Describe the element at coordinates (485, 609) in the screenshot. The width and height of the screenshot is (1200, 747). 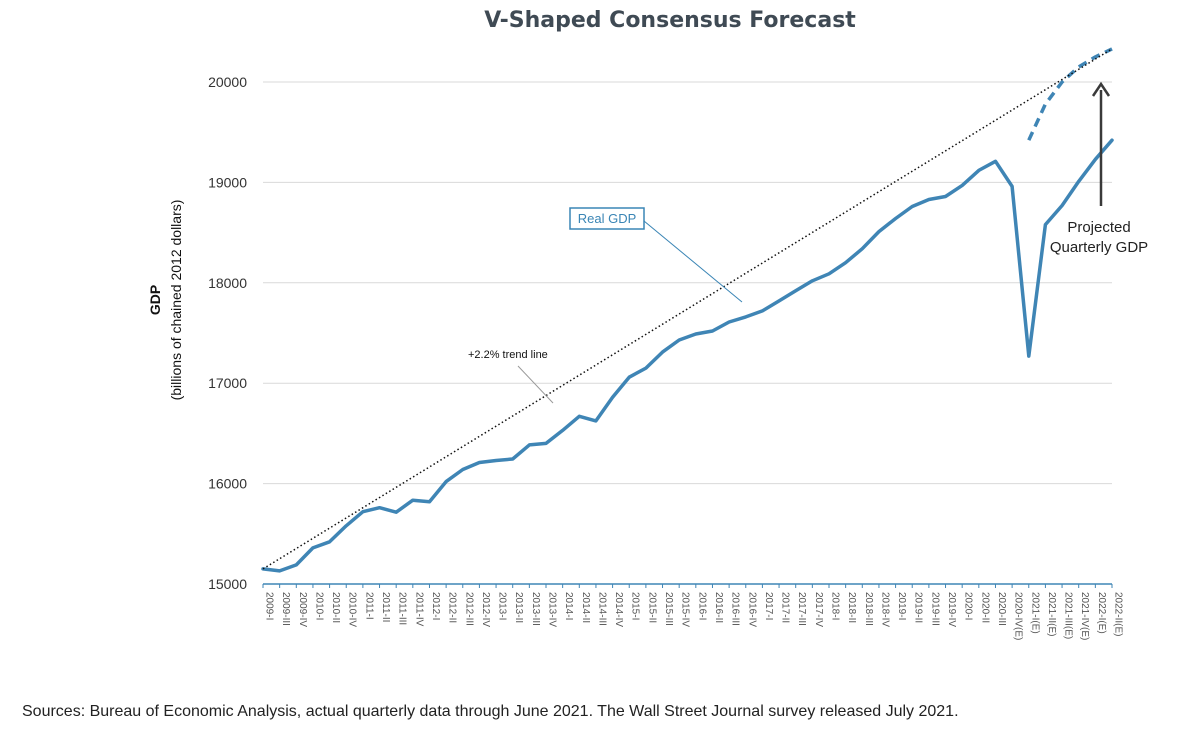
I see `x-tick-label: 2012-IV` at that location.